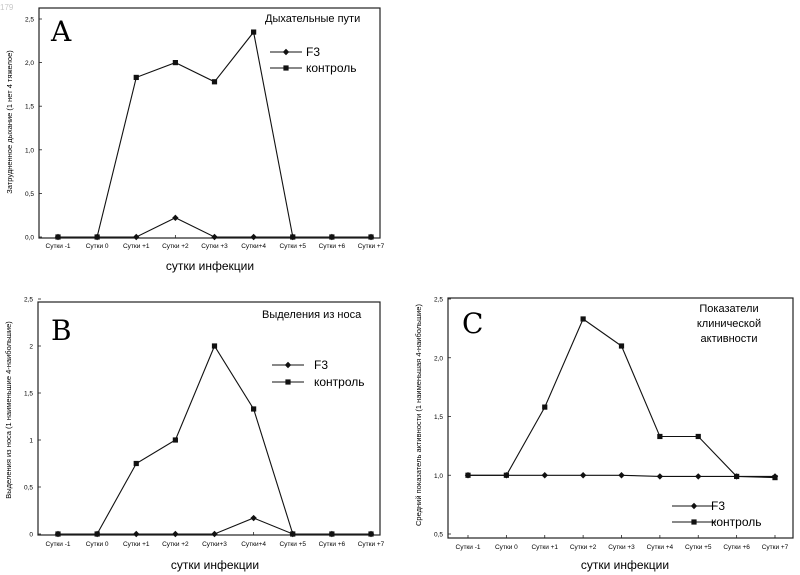 The image size is (800, 575). Describe the element at coordinates (729, 324) in the screenshot. I see `chart-title-line: клинической` at that location.